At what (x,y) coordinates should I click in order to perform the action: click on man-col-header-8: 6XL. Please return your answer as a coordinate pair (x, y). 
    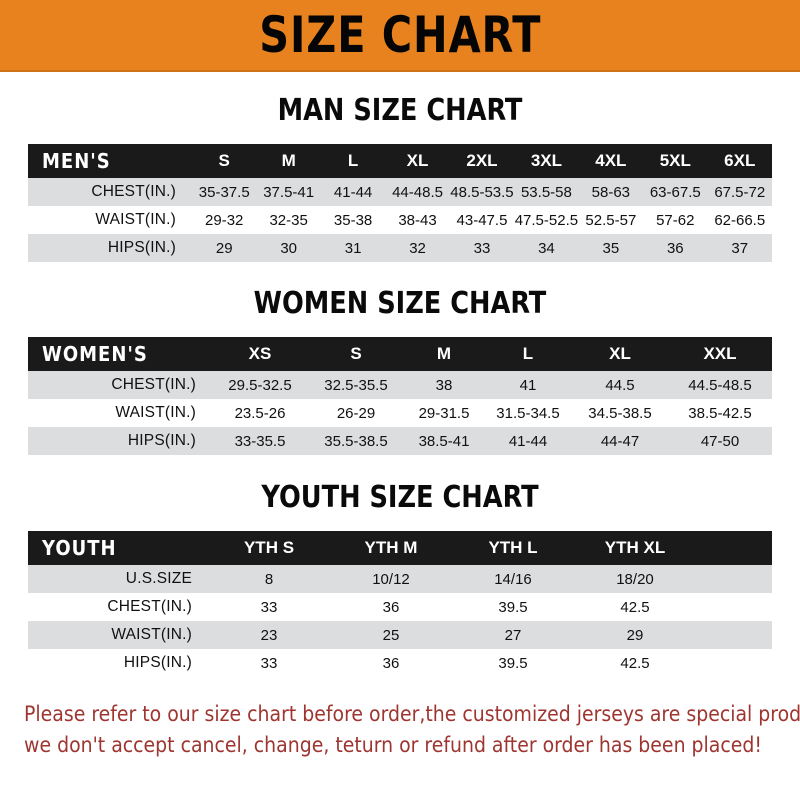
    Looking at the image, I should click on (740, 160).